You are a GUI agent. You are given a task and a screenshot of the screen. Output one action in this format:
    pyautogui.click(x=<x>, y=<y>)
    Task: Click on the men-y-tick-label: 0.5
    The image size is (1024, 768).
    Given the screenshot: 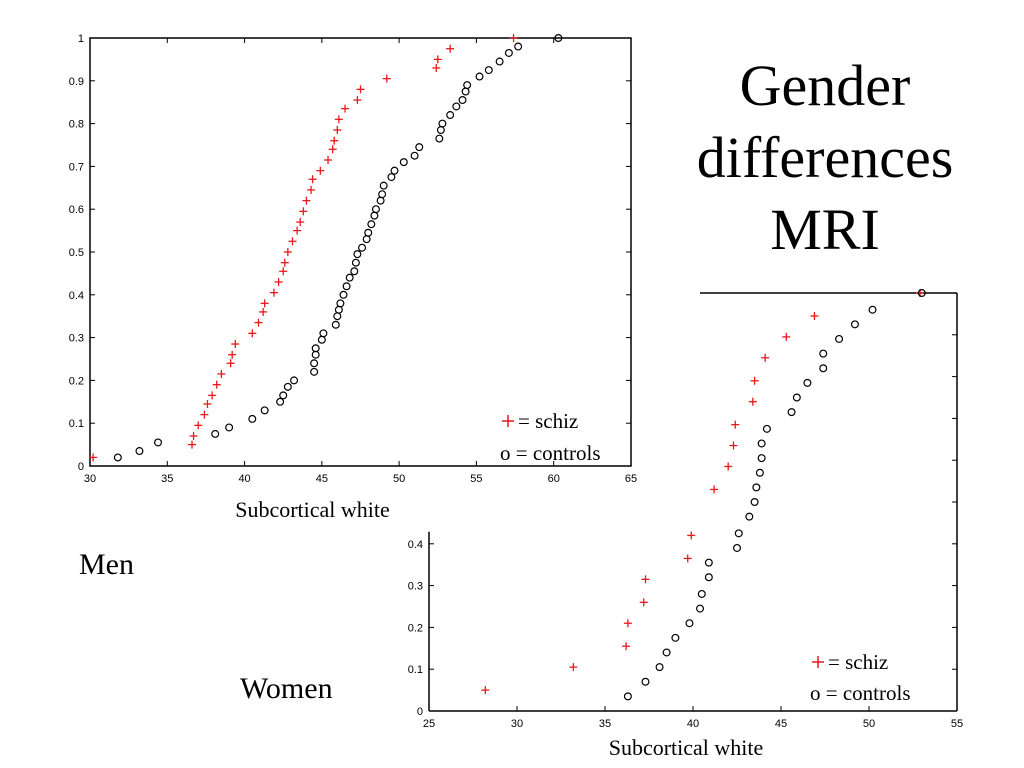 What is the action you would take?
    pyautogui.click(x=76, y=253)
    